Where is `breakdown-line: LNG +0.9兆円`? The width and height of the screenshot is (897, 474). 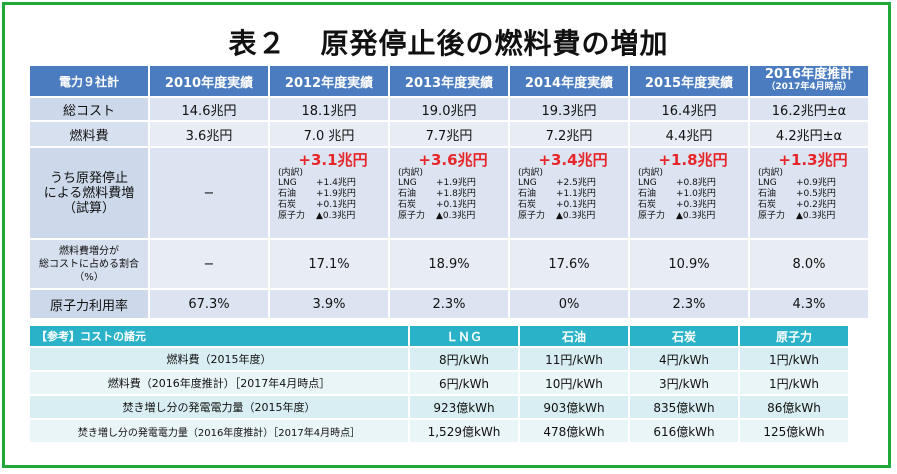 breakdown-line: LNG +0.9兆円 is located at coordinates (797, 183).